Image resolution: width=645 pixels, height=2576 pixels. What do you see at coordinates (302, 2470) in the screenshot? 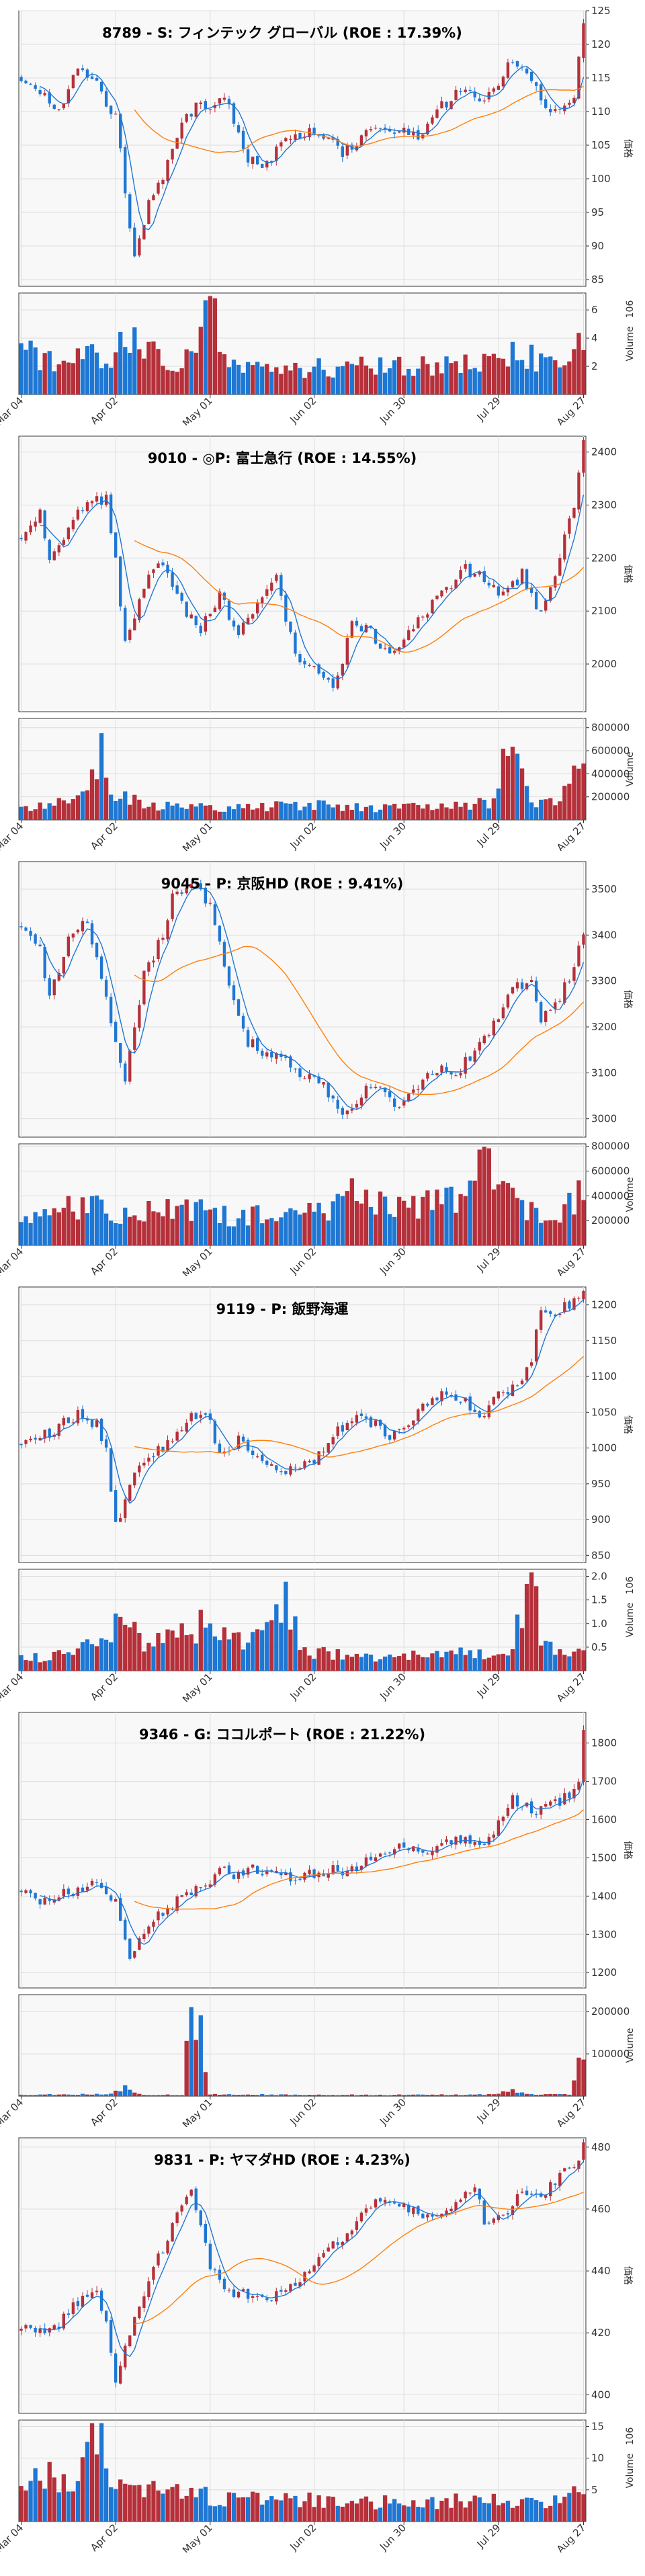
I see `volume-plot-area` at bounding box center [302, 2470].